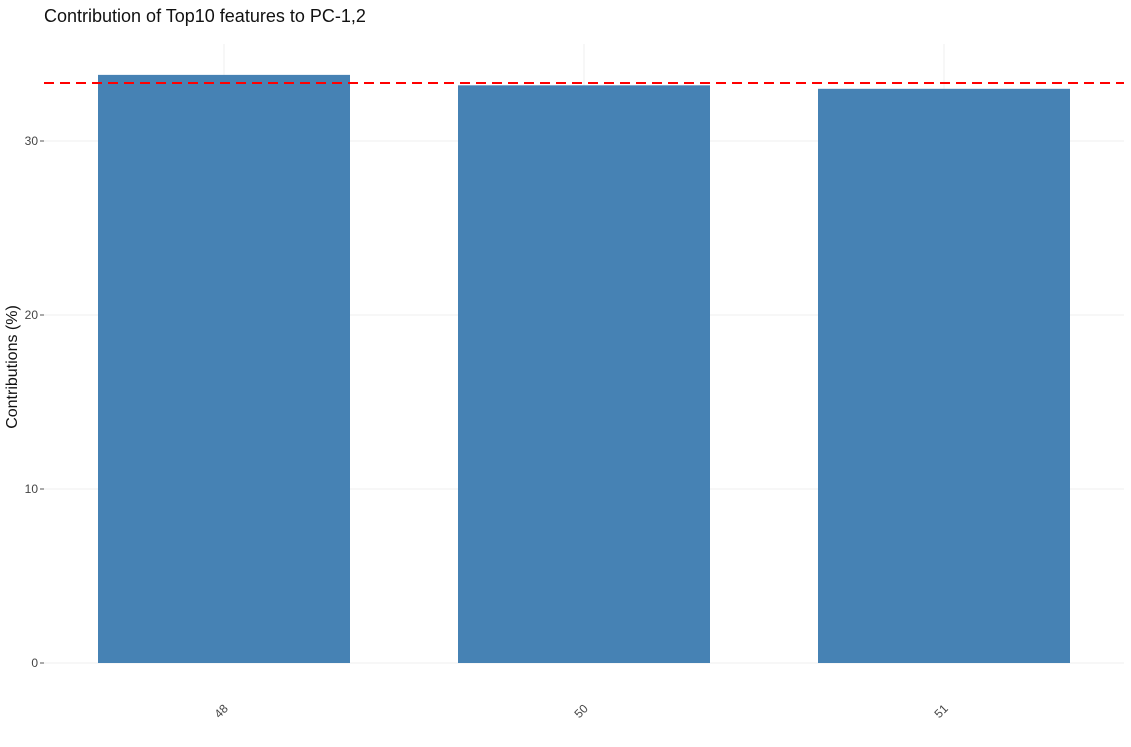 Image resolution: width=1131 pixels, height=747 pixels. I want to click on y-tick-label: 10, so click(32, 489).